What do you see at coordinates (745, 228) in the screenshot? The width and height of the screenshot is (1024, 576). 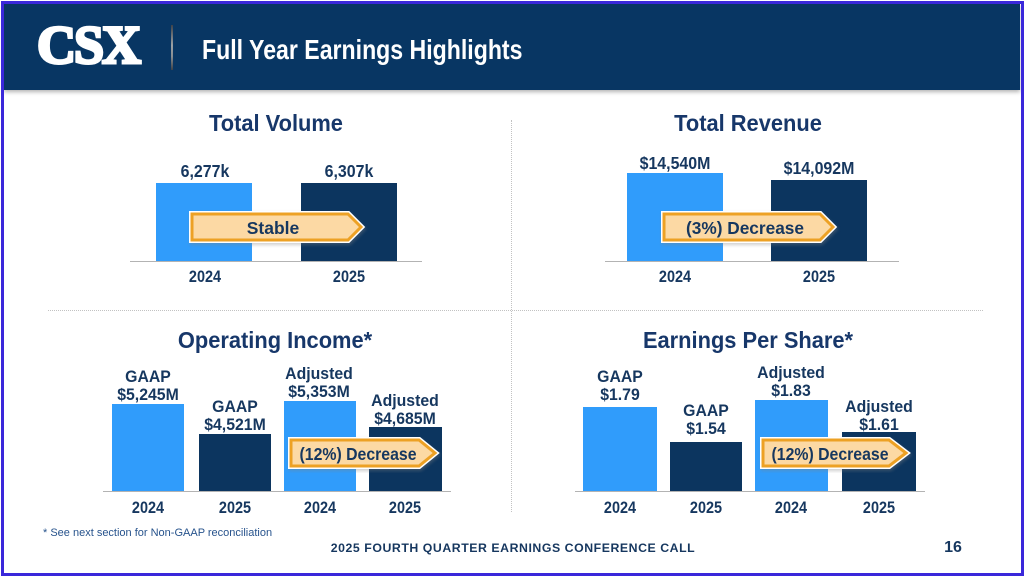 I see `svg-text: (3%) Decrease` at bounding box center [745, 228].